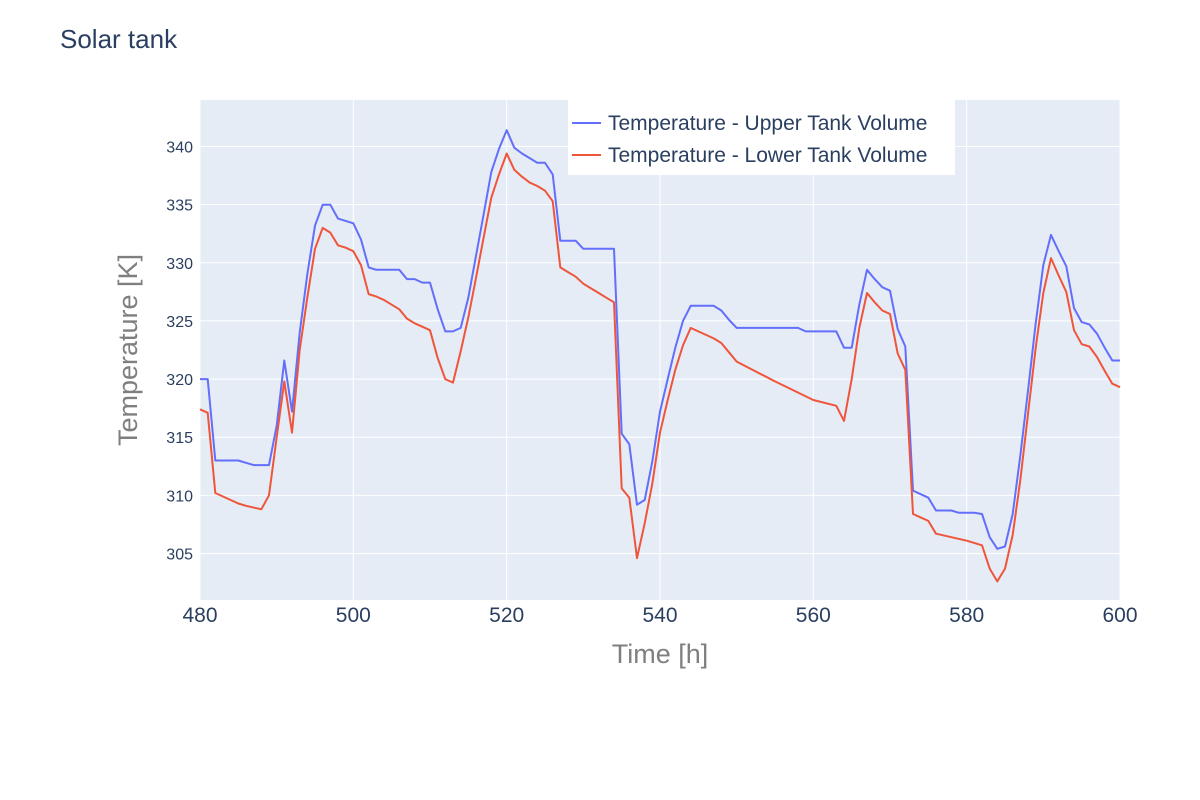 This screenshot has width=1200, height=800. Describe the element at coordinates (1119, 615) in the screenshot. I see `x-tick-label: 600` at that location.